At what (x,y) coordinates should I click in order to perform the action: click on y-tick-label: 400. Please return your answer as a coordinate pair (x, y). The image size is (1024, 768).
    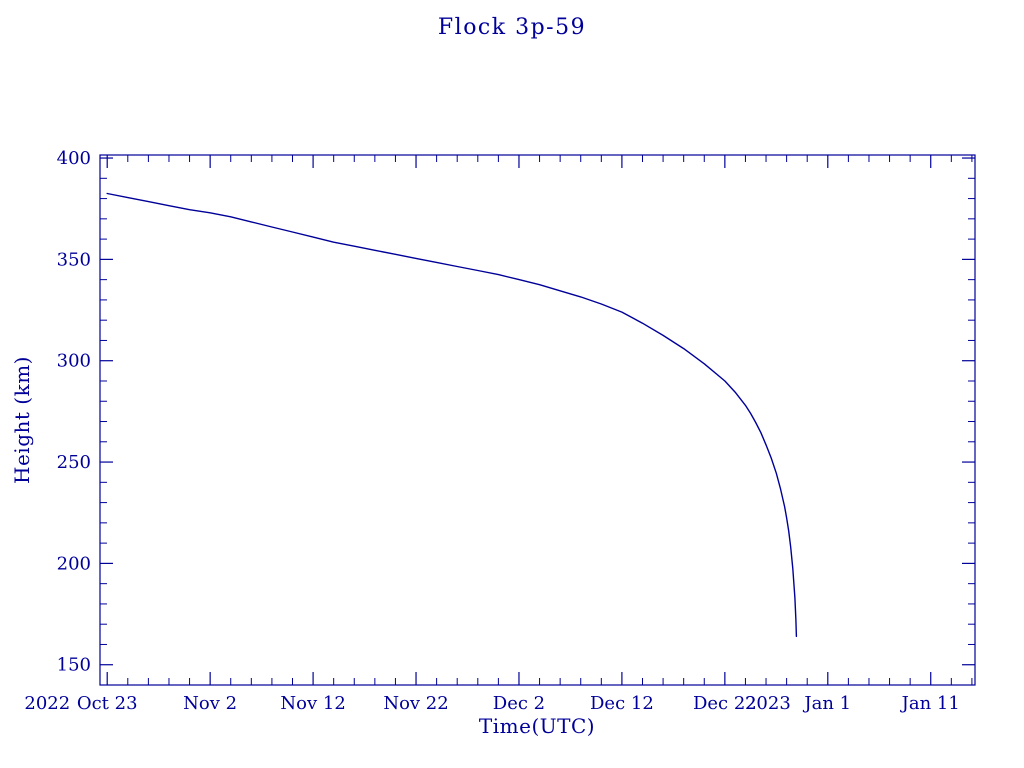
    Looking at the image, I should click on (74, 158).